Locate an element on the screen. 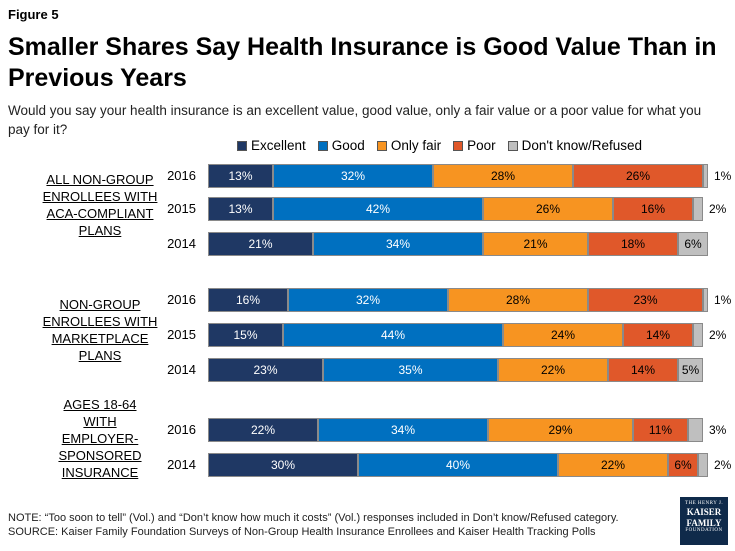  stacked-bar: 13% 32% 28% 26% is located at coordinates (458, 176).